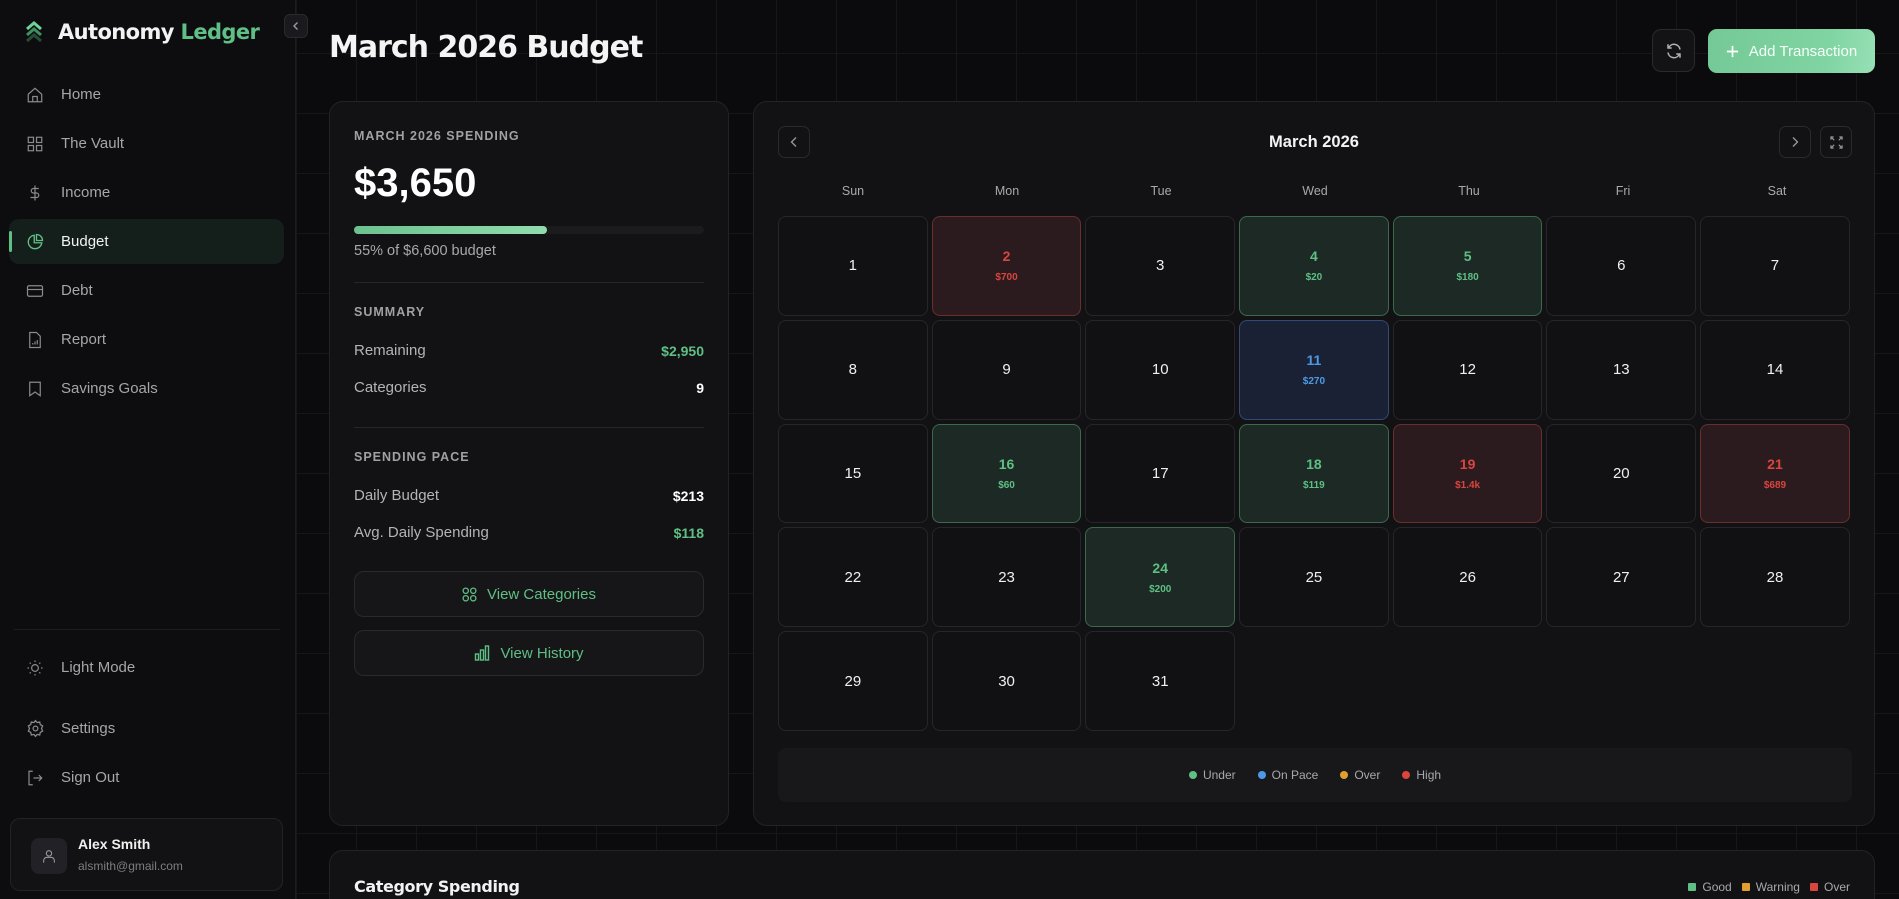  I want to click on calendar-day-2: 2 $700, so click(1006, 266).